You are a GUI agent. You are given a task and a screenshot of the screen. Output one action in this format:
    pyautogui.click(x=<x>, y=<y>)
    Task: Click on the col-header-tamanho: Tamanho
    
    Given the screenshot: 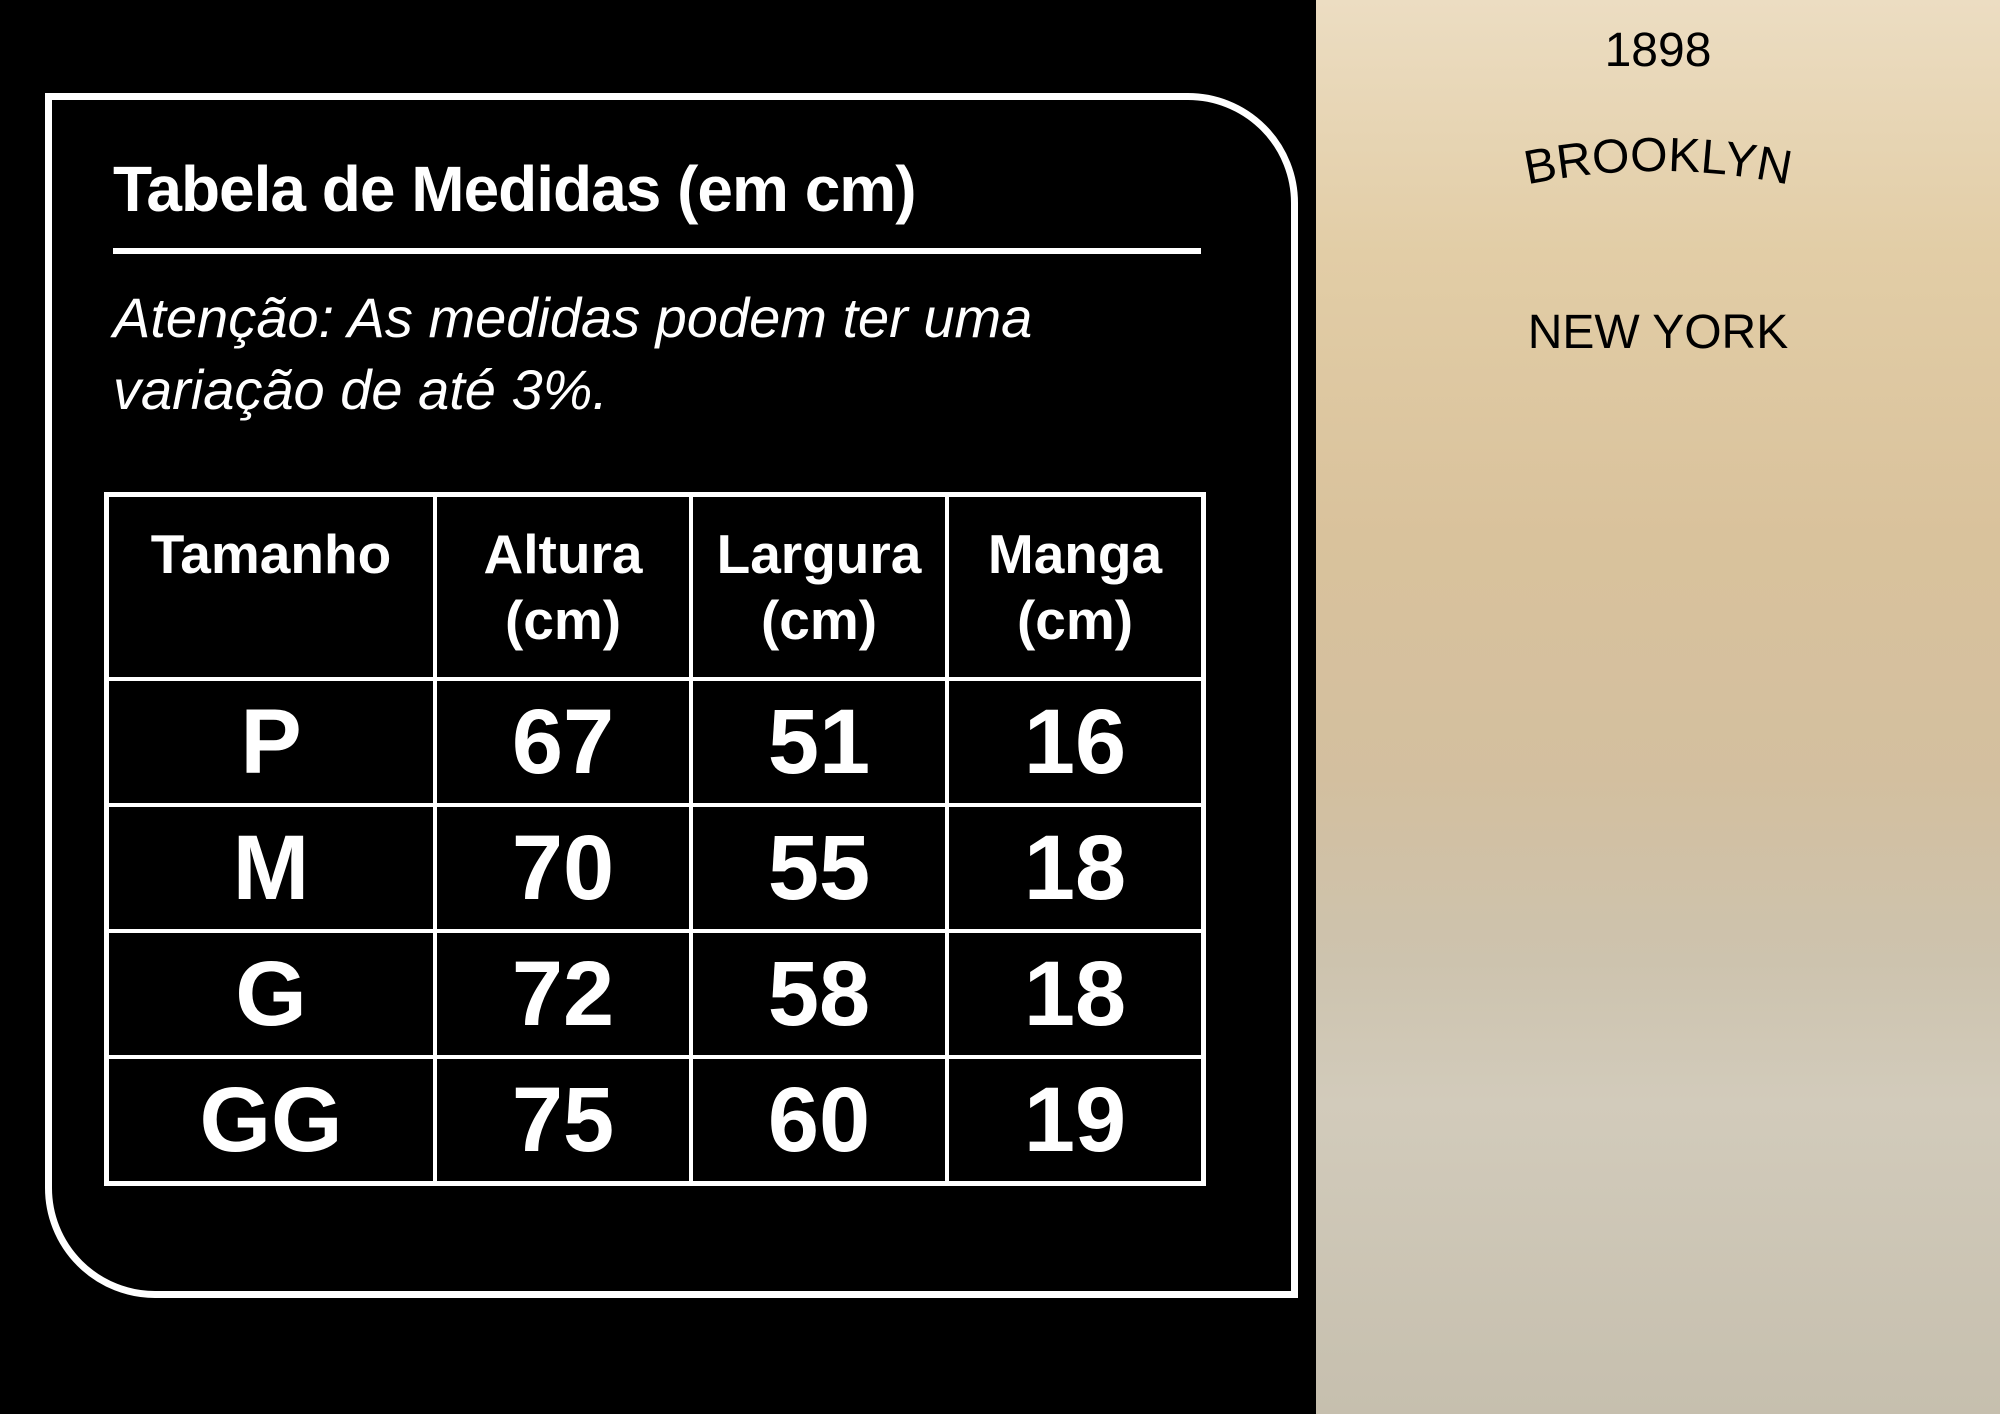 What is the action you would take?
    pyautogui.click(x=271, y=587)
    